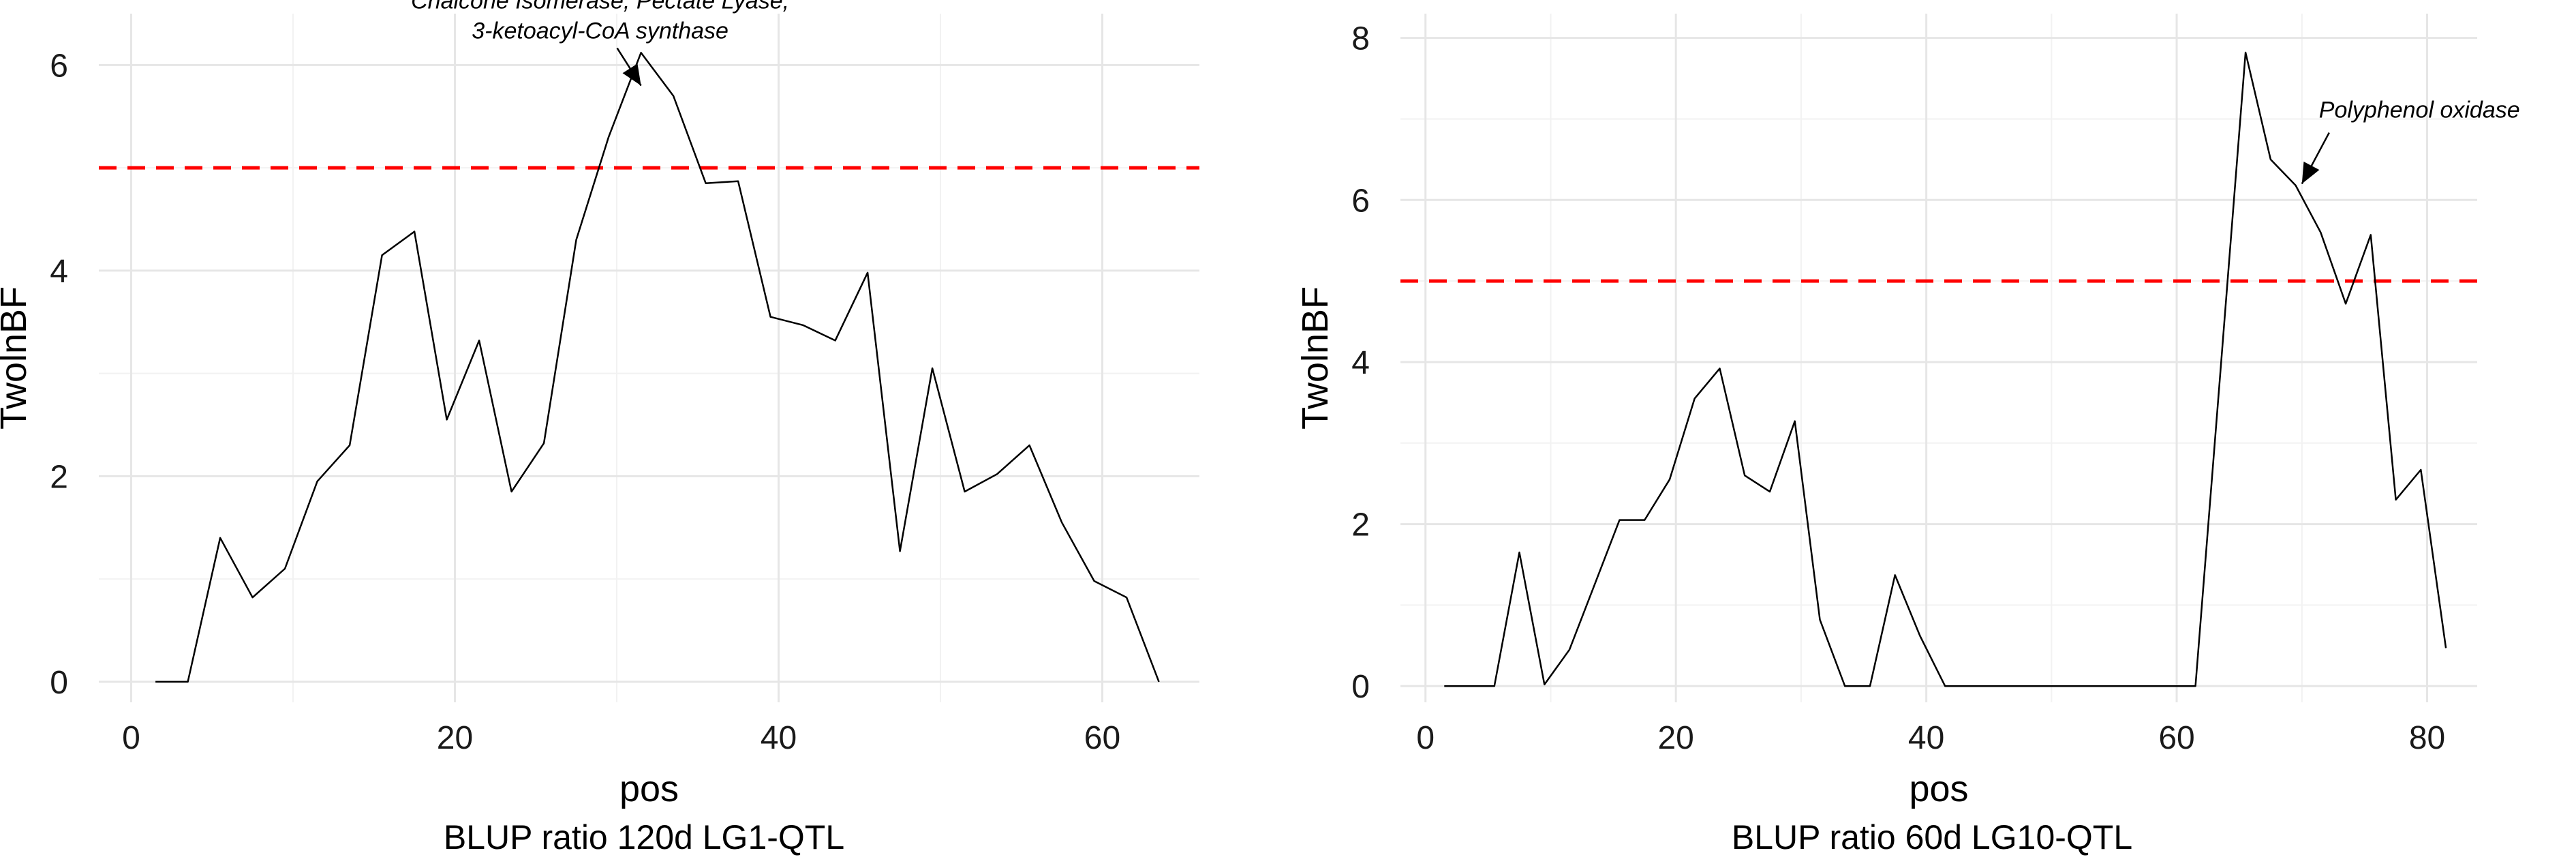 The image size is (2576, 868). What do you see at coordinates (600, 31) in the screenshot?
I see `annotation-text: 3-ketoacyl-CoA synthase` at bounding box center [600, 31].